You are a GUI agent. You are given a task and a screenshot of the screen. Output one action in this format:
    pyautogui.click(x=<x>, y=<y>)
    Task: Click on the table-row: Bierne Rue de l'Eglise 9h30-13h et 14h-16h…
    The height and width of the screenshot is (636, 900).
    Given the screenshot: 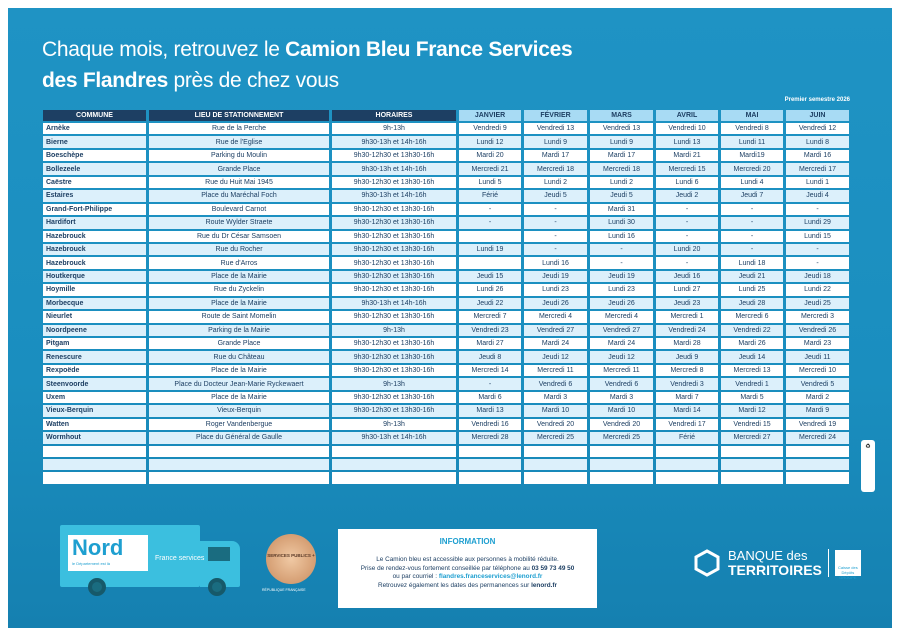 What is the action you would take?
    pyautogui.click(x=446, y=142)
    